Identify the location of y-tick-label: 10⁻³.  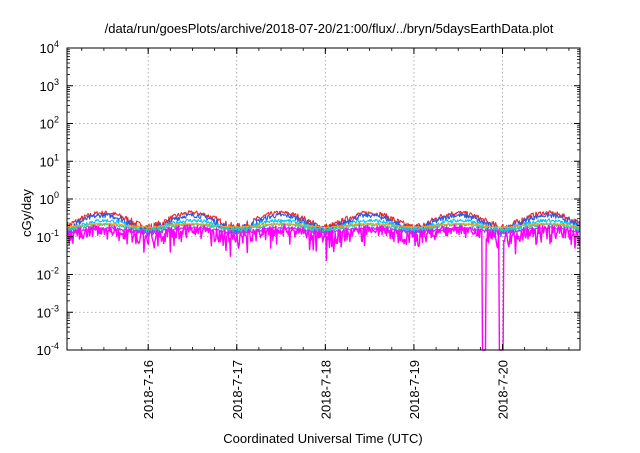
(48, 311).